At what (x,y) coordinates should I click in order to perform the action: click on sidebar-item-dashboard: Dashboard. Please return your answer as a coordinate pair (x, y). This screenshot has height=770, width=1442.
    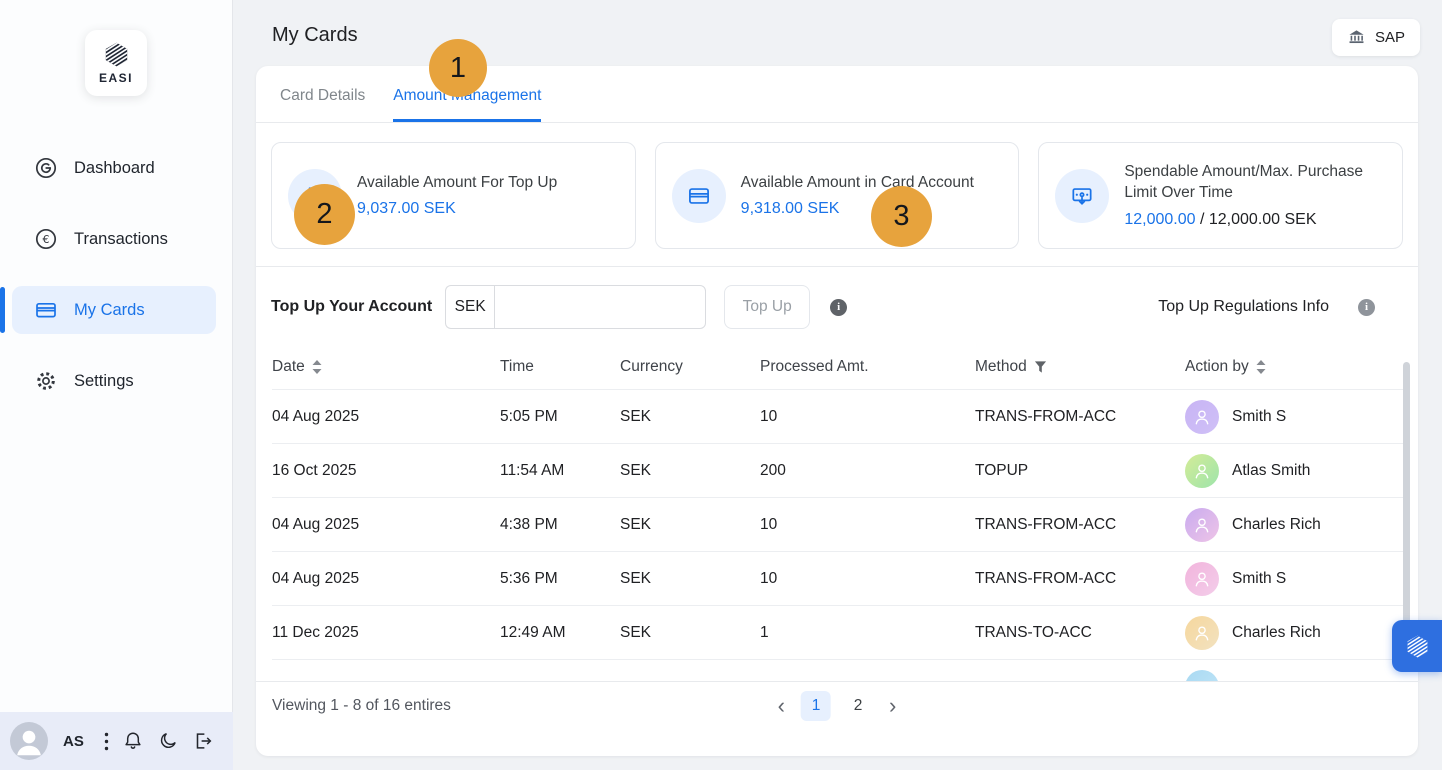
    Looking at the image, I should click on (114, 168).